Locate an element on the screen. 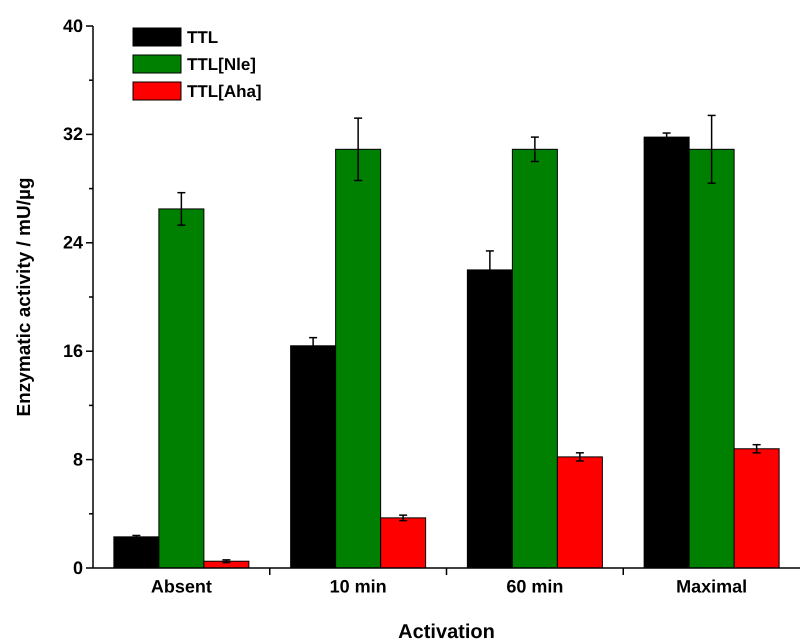  x-tick-label: 10 min is located at coordinates (358, 586).